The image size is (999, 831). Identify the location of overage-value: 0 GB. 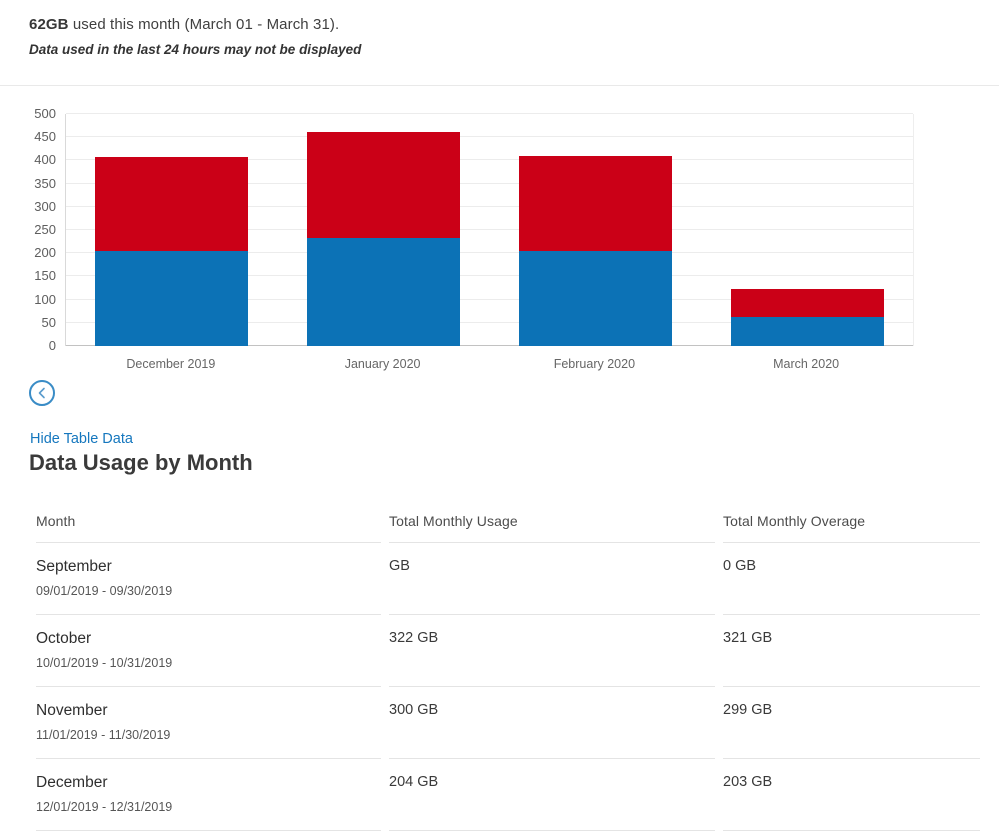
(740, 566).